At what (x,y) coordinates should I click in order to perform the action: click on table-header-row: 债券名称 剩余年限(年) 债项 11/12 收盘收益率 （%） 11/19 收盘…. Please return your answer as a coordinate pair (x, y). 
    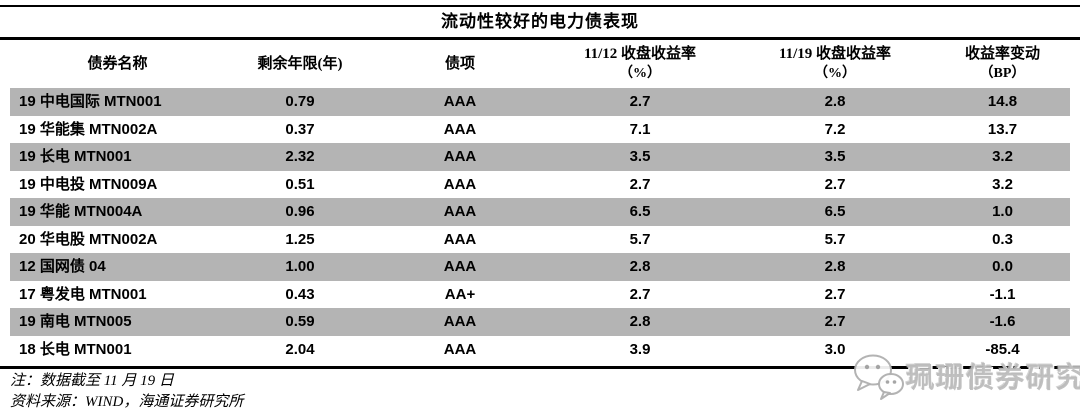
    Looking at the image, I should click on (540, 64).